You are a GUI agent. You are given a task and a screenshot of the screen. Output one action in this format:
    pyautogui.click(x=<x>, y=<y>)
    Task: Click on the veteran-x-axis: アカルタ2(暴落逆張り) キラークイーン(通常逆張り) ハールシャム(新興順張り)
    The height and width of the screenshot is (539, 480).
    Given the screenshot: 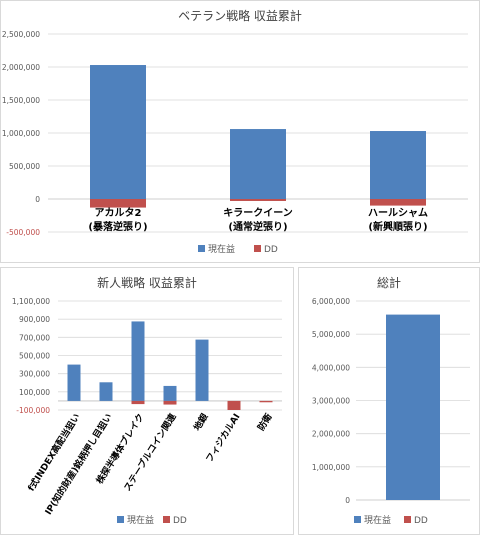 What is the action you would take?
    pyautogui.click(x=258, y=220)
    